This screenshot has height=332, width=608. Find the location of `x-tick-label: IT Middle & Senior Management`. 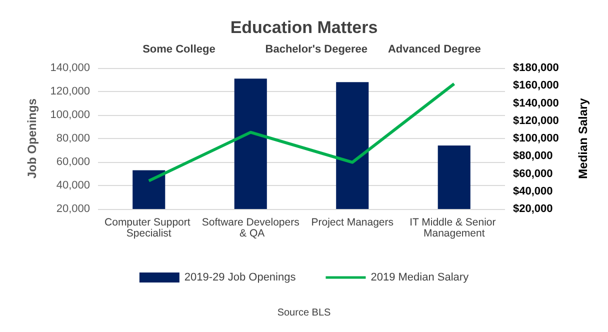

x-tick-label: IT Middle & Senior Management is located at coordinates (454, 228).